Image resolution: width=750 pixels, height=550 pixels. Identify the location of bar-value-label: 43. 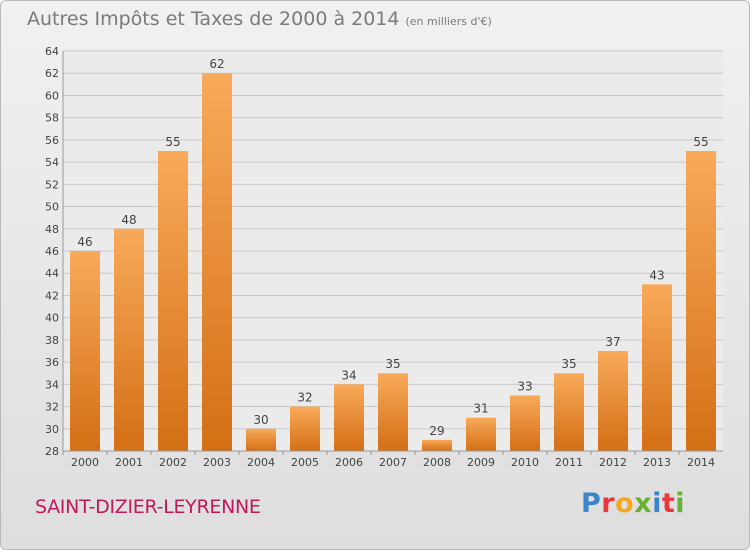
(656, 275).